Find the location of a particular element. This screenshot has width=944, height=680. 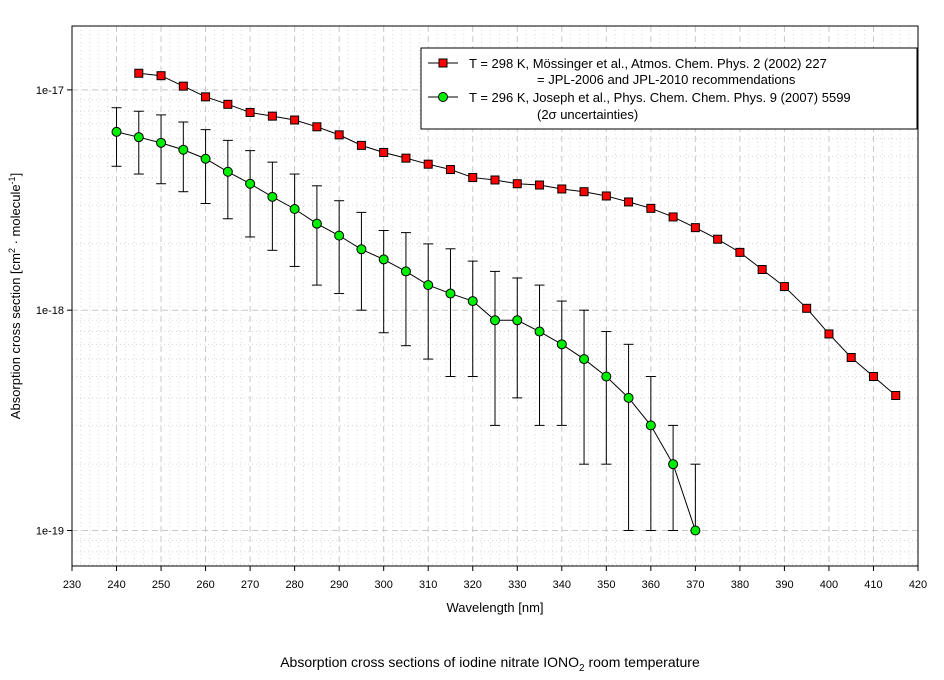

legend-circle-marker is located at coordinates (443, 97).